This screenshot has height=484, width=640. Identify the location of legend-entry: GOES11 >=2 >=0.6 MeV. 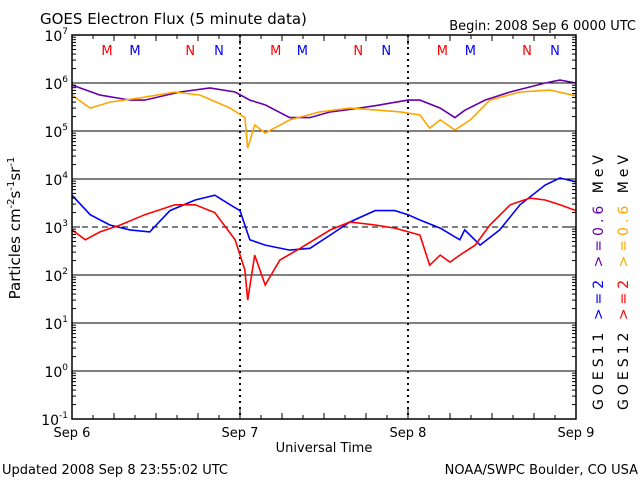
(599, 282).